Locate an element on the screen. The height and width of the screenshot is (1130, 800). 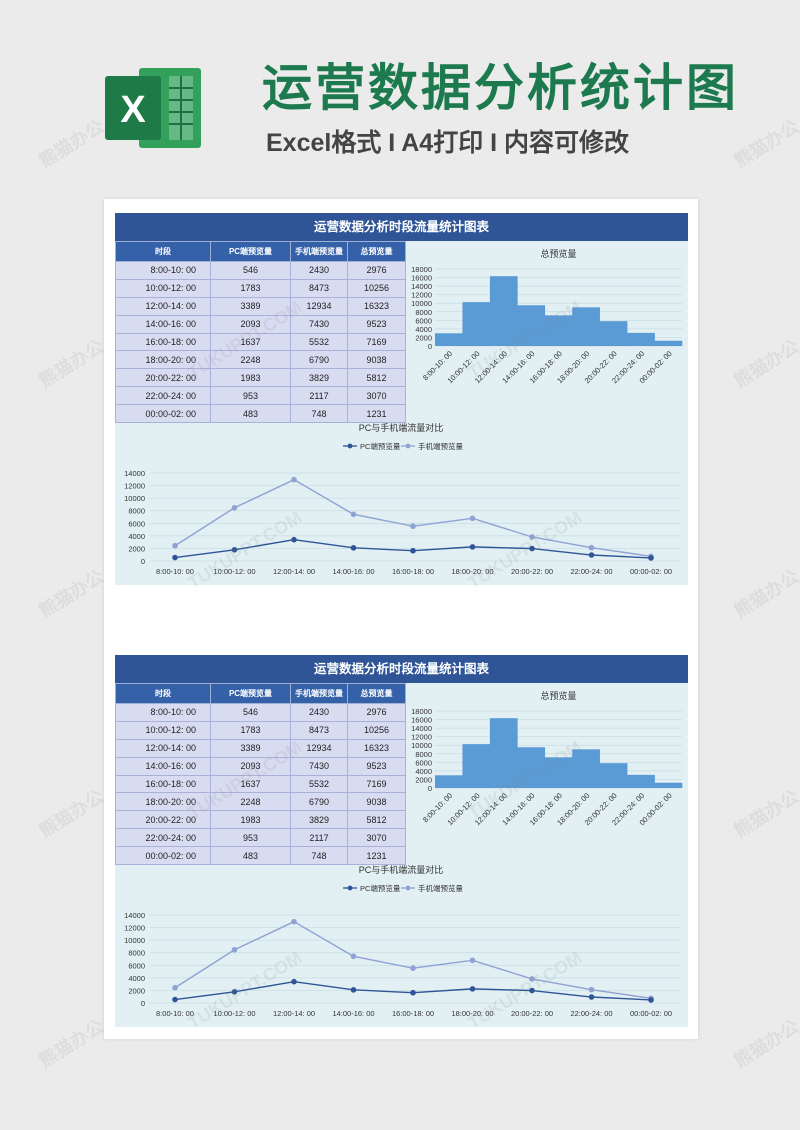
legend-item: 手机端预览量 is located at coordinates (432, 888).